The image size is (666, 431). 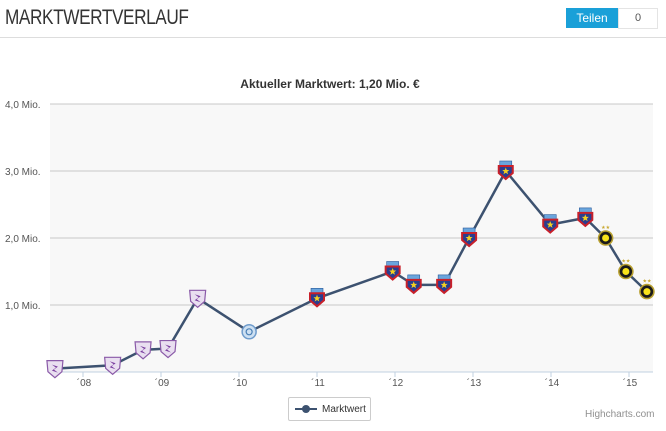 What do you see at coordinates (23, 306) in the screenshot?
I see `y-tick-label: 1,0 Mio.` at bounding box center [23, 306].